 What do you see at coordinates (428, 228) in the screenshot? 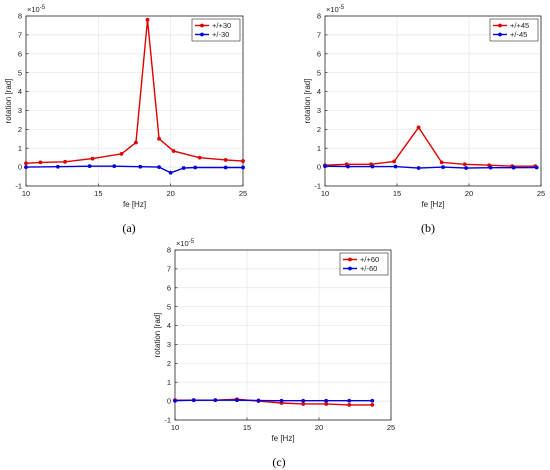
I see `panel-label: (b)` at bounding box center [428, 228].